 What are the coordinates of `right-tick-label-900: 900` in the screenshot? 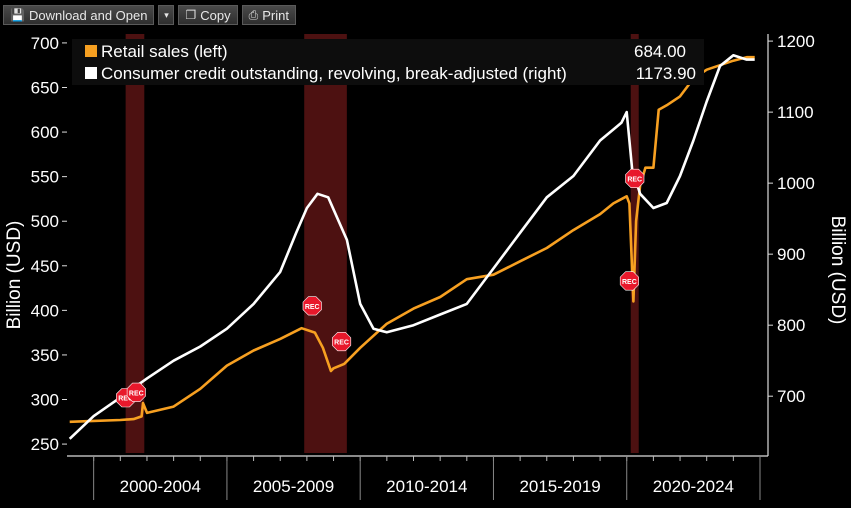 It's located at (791, 254).